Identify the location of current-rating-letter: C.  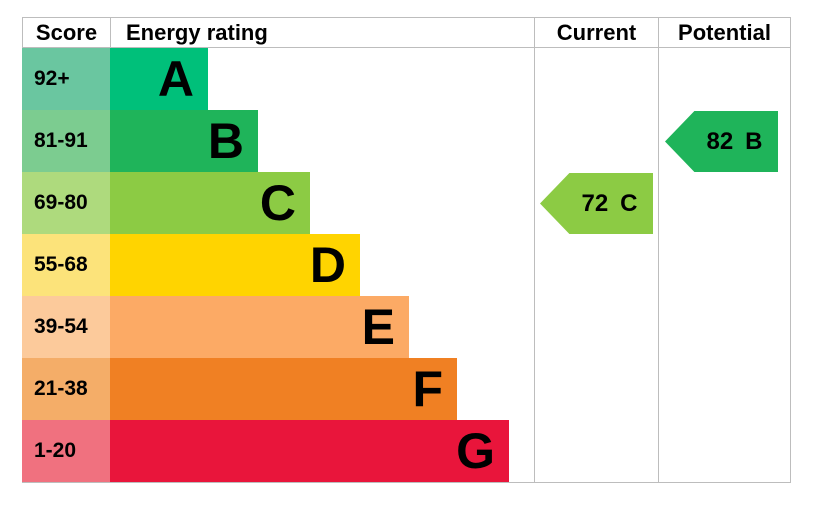
(629, 203).